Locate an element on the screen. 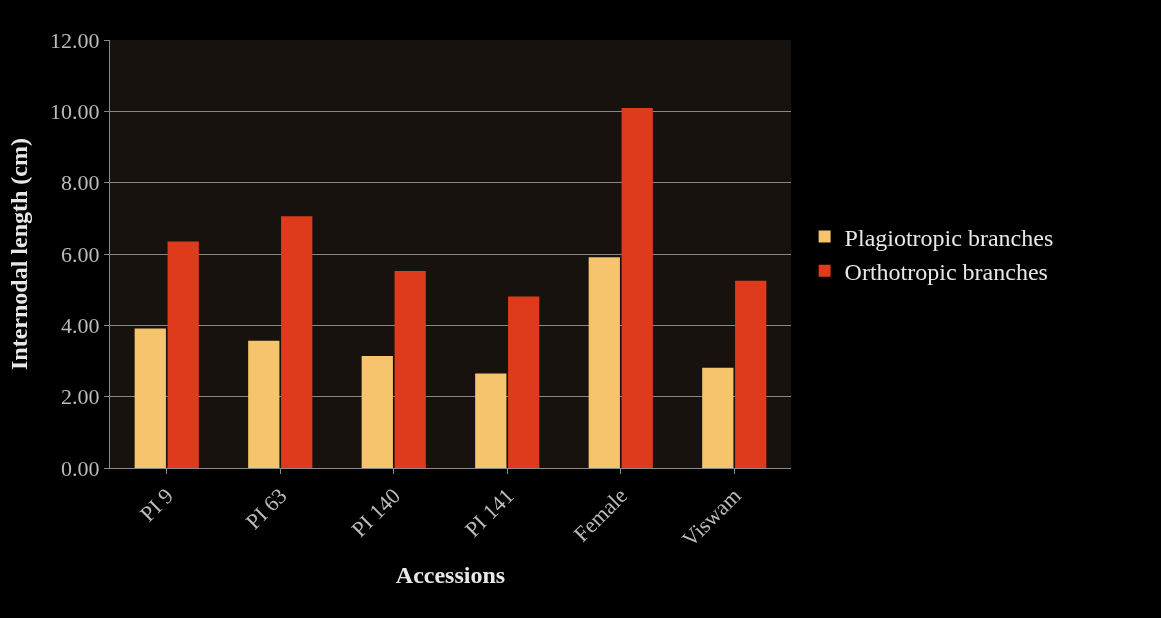 The width and height of the screenshot is (1161, 618). y-axis-title: Internodal length (cm) is located at coordinates (19, 254).